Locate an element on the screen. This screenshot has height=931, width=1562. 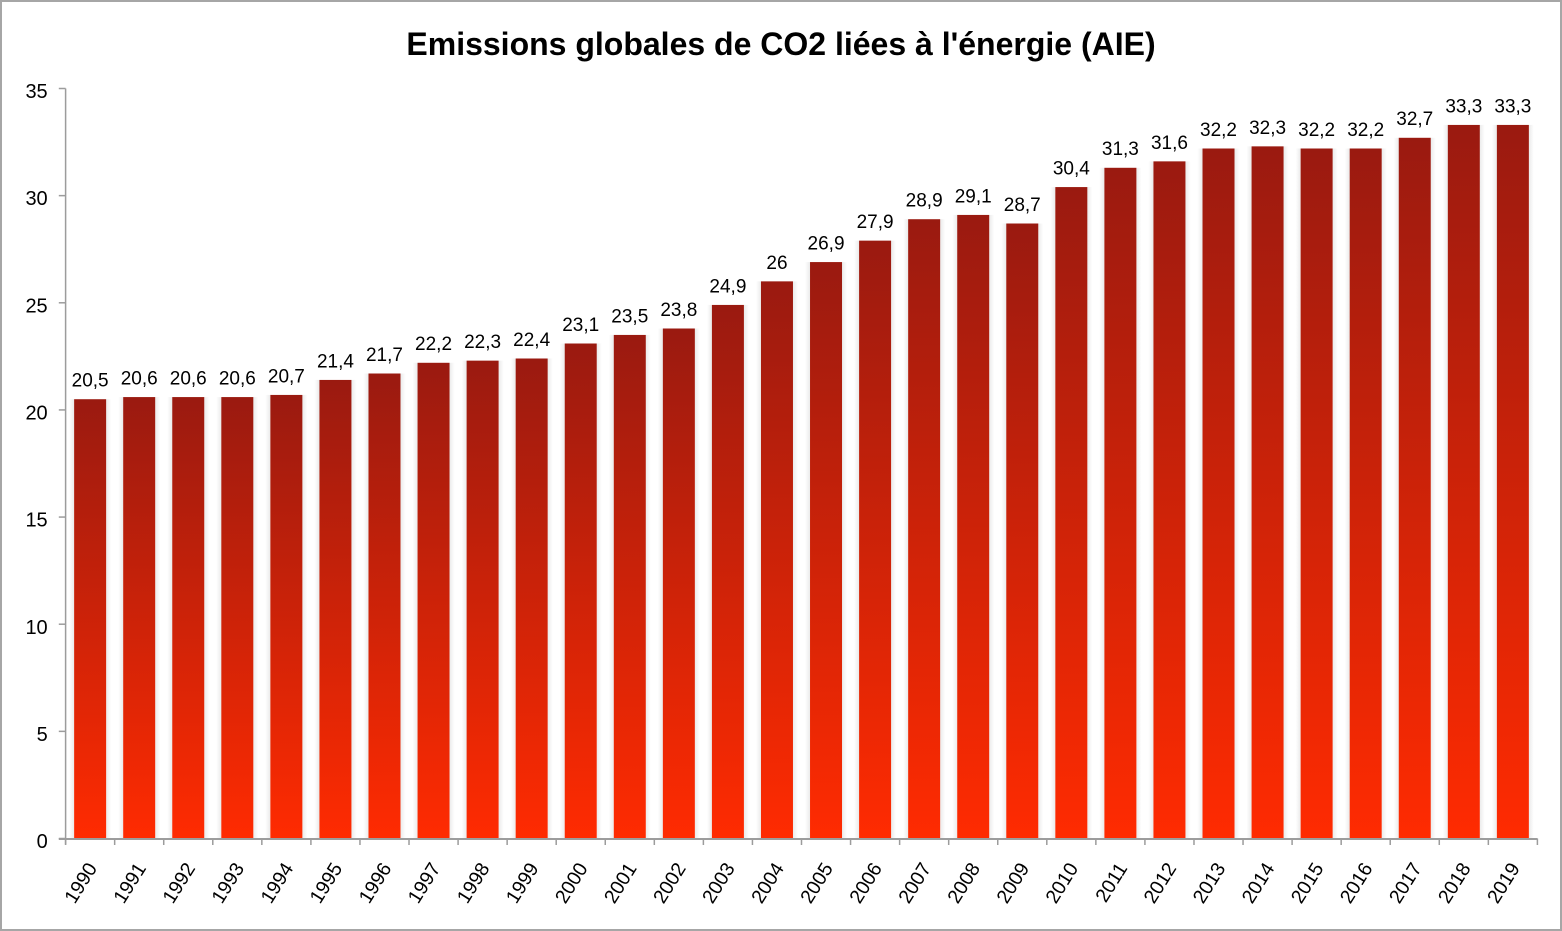
svg-text: 32,3 is located at coordinates (1267, 128).